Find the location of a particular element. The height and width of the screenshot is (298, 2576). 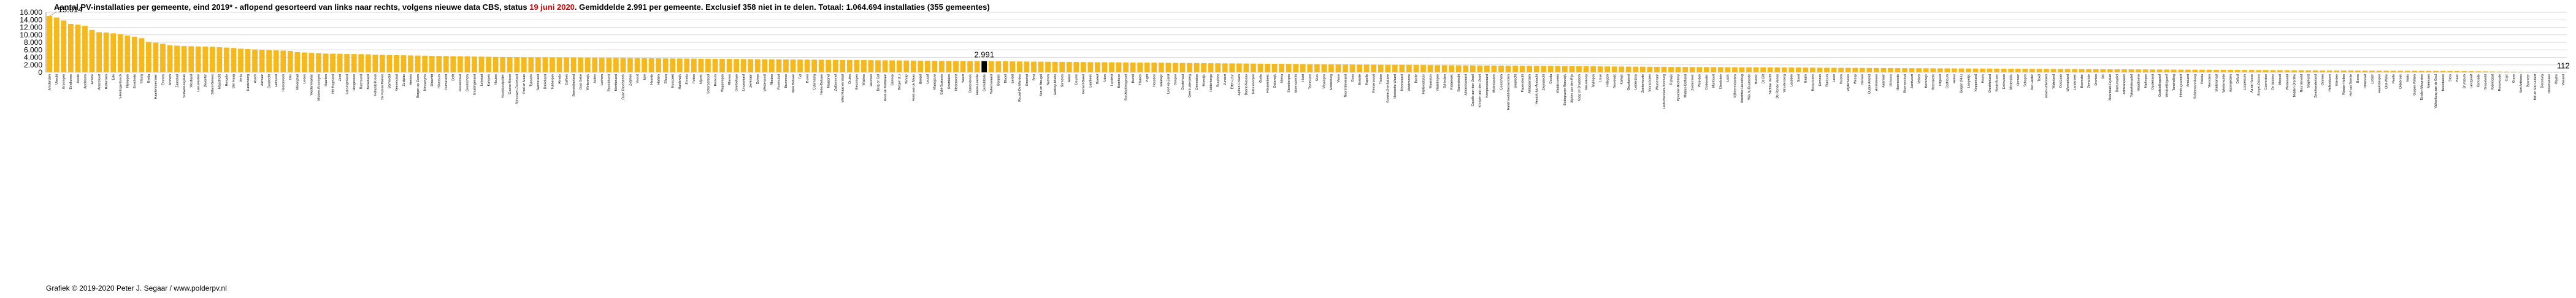

x-tick-label: Houten is located at coordinates (496, 79).